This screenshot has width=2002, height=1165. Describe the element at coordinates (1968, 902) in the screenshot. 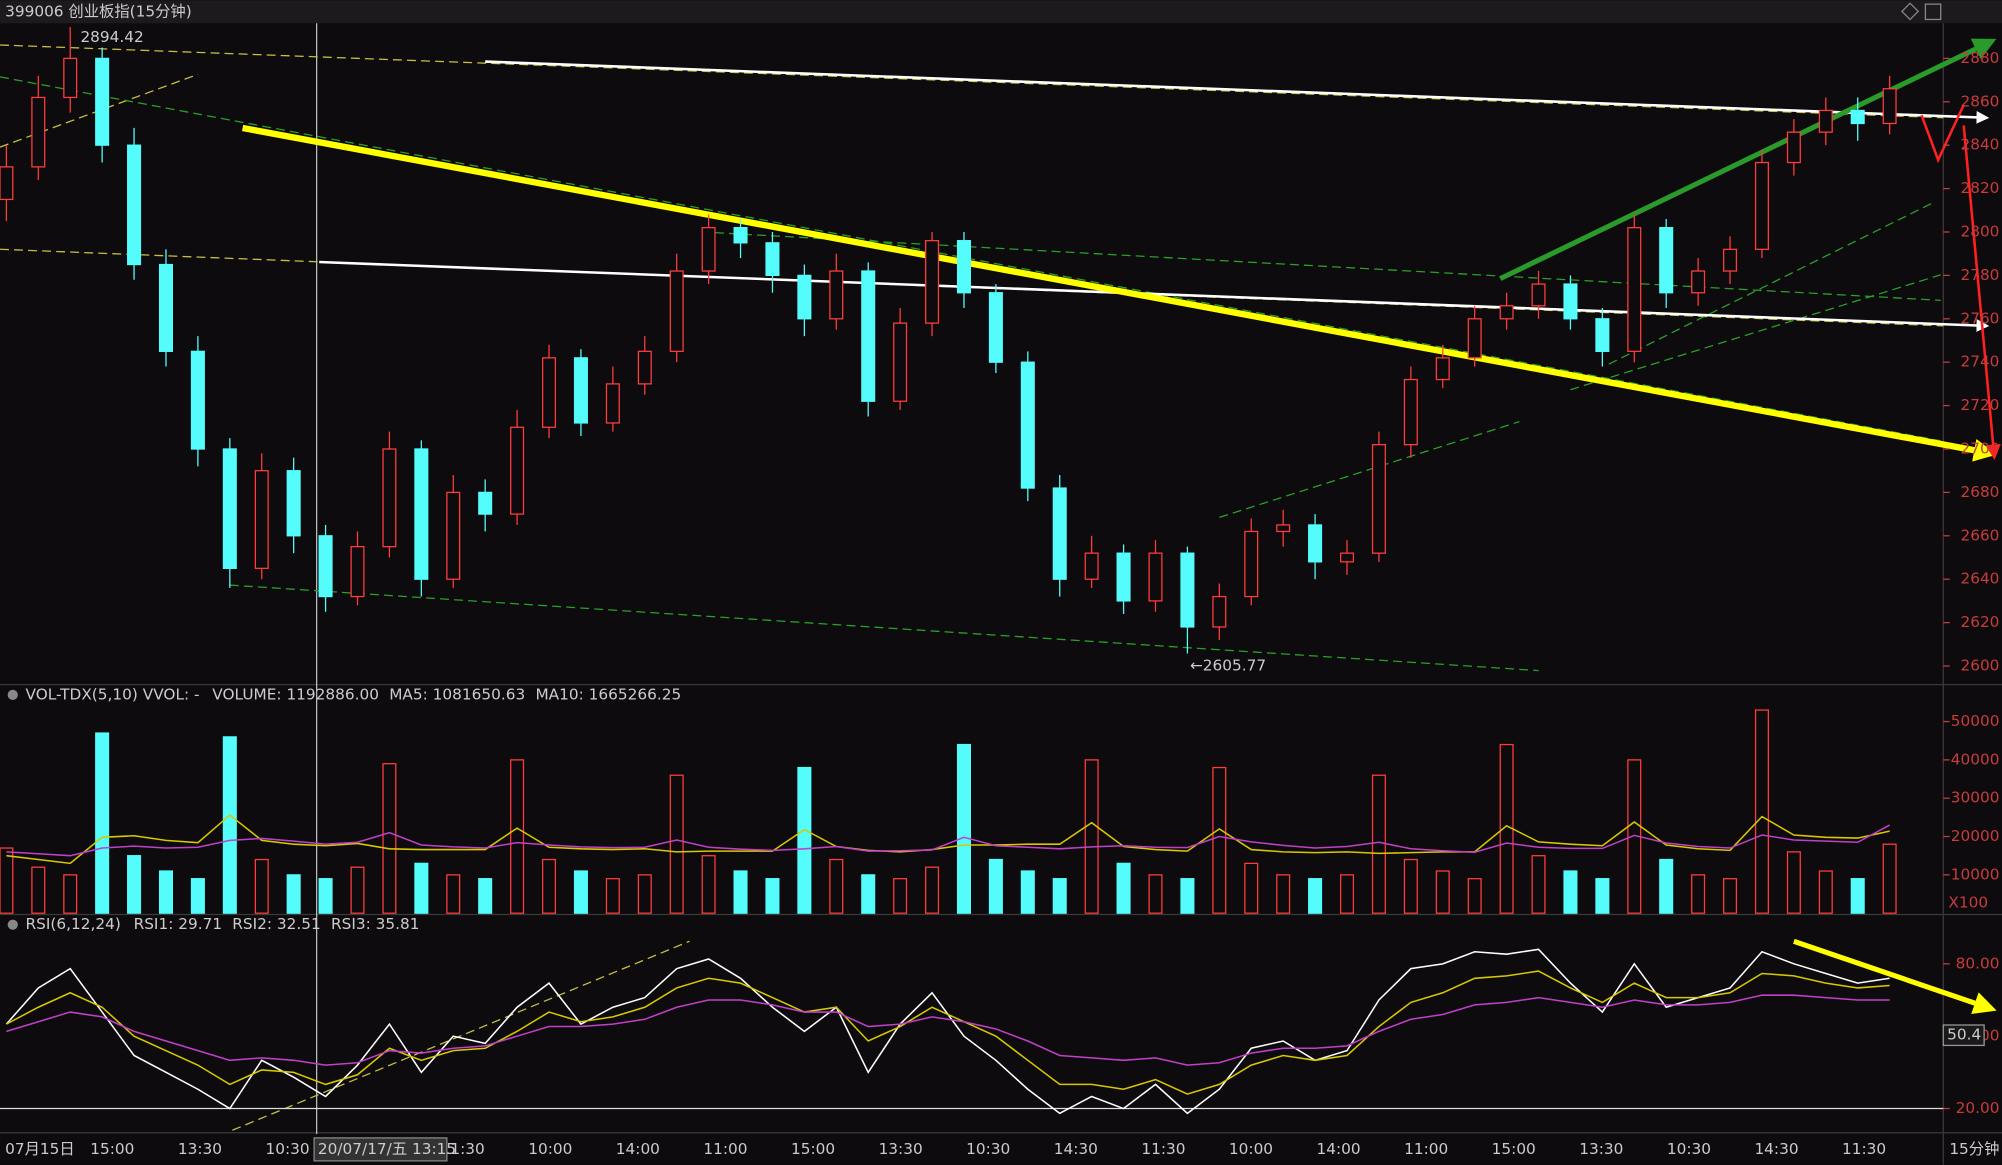

I see `unit-label: X100` at that location.